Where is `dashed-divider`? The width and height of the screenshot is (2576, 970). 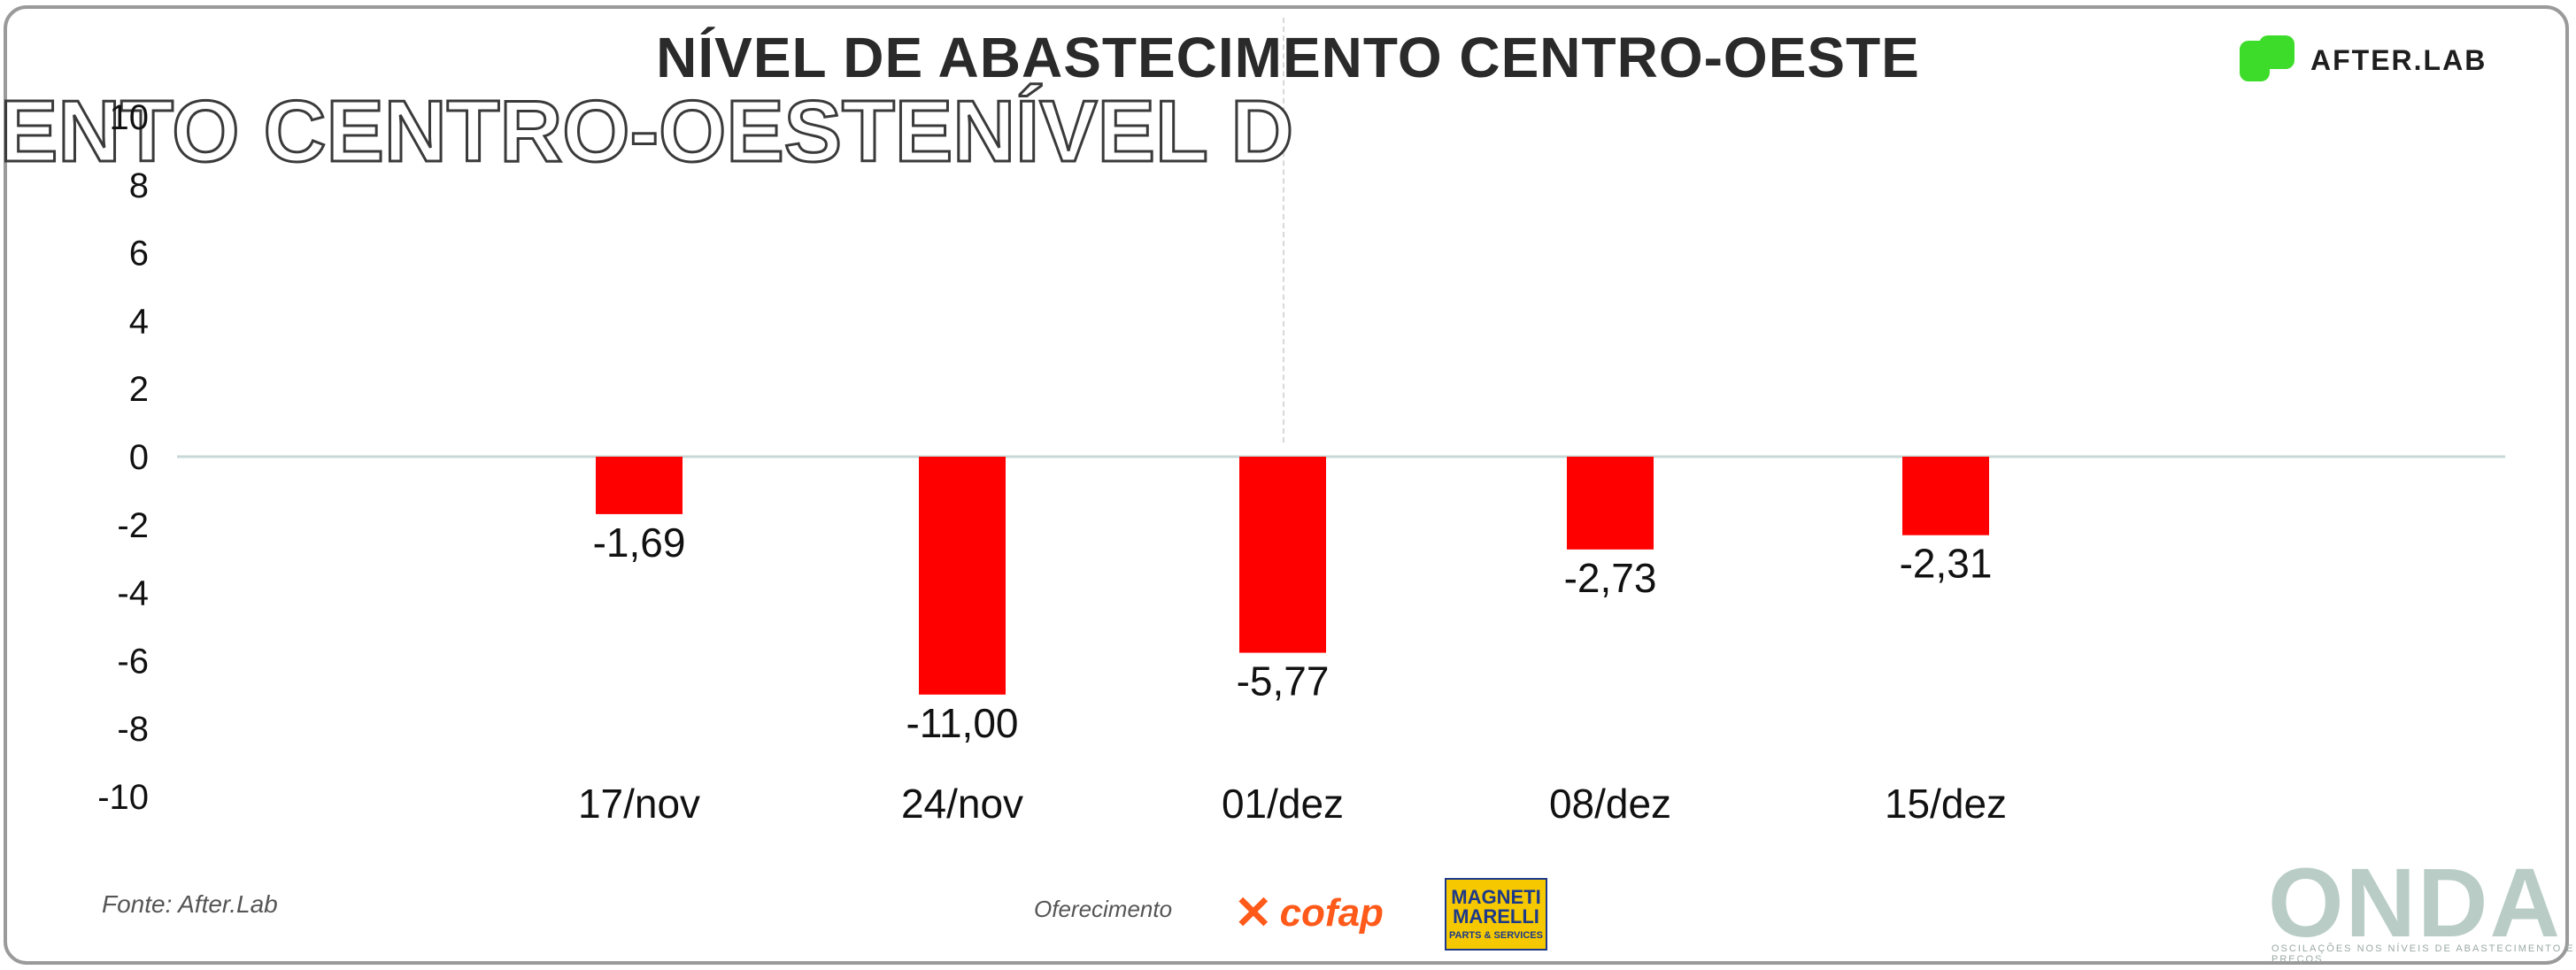
dashed-divider is located at coordinates (1283, 230).